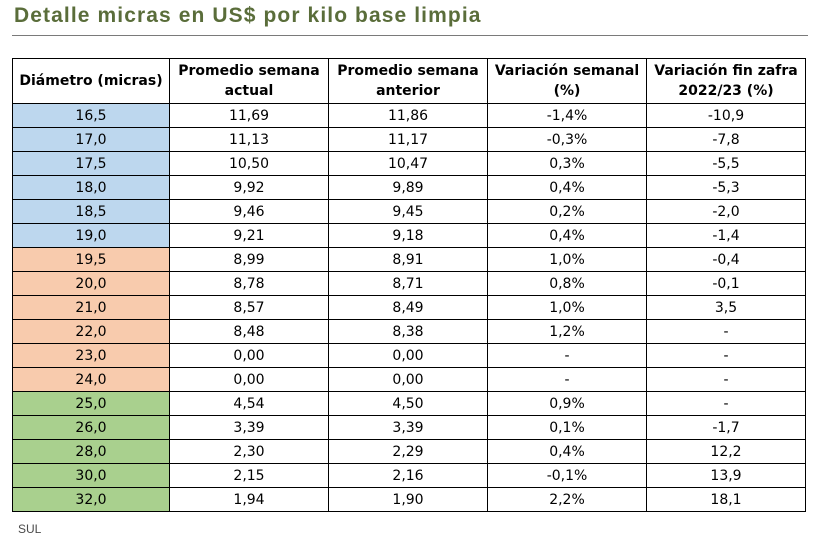  I want to click on table-row: 18,0 9,92 9,89 0,4% -5,3, so click(409, 187).